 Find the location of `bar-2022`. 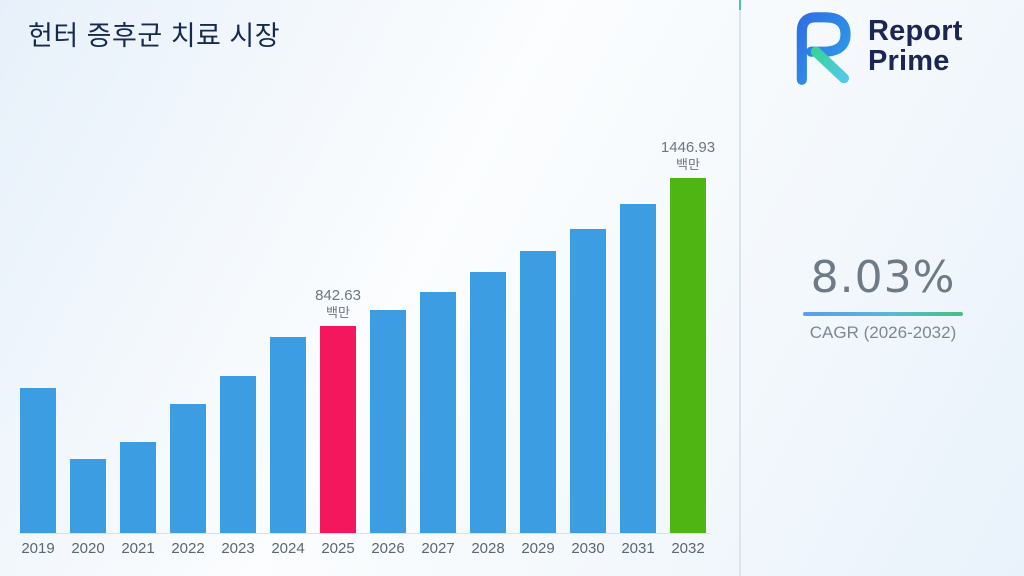

bar-2022 is located at coordinates (188, 468).